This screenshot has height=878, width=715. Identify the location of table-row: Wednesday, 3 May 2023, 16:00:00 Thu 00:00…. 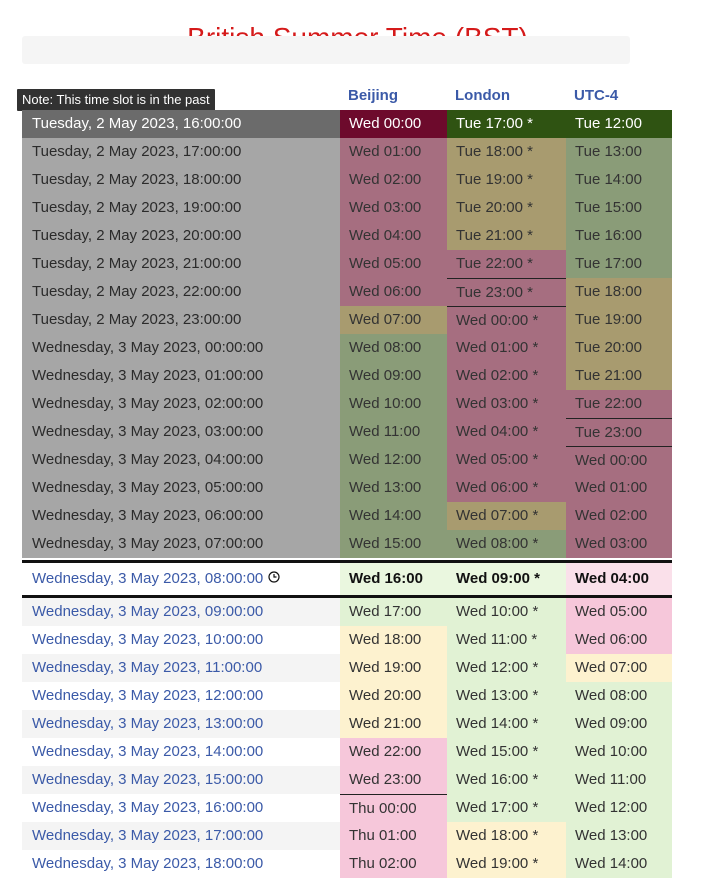
(347, 808).